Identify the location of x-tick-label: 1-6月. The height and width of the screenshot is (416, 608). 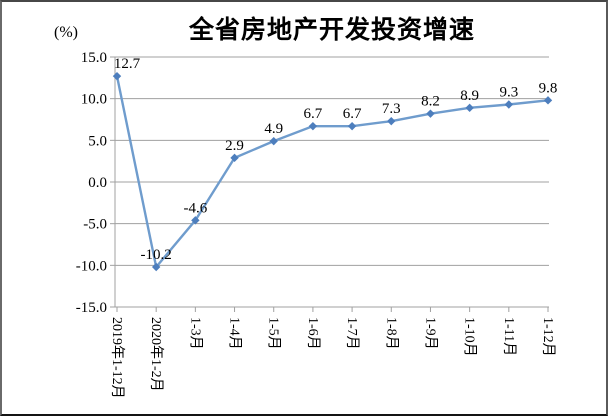
(313, 333).